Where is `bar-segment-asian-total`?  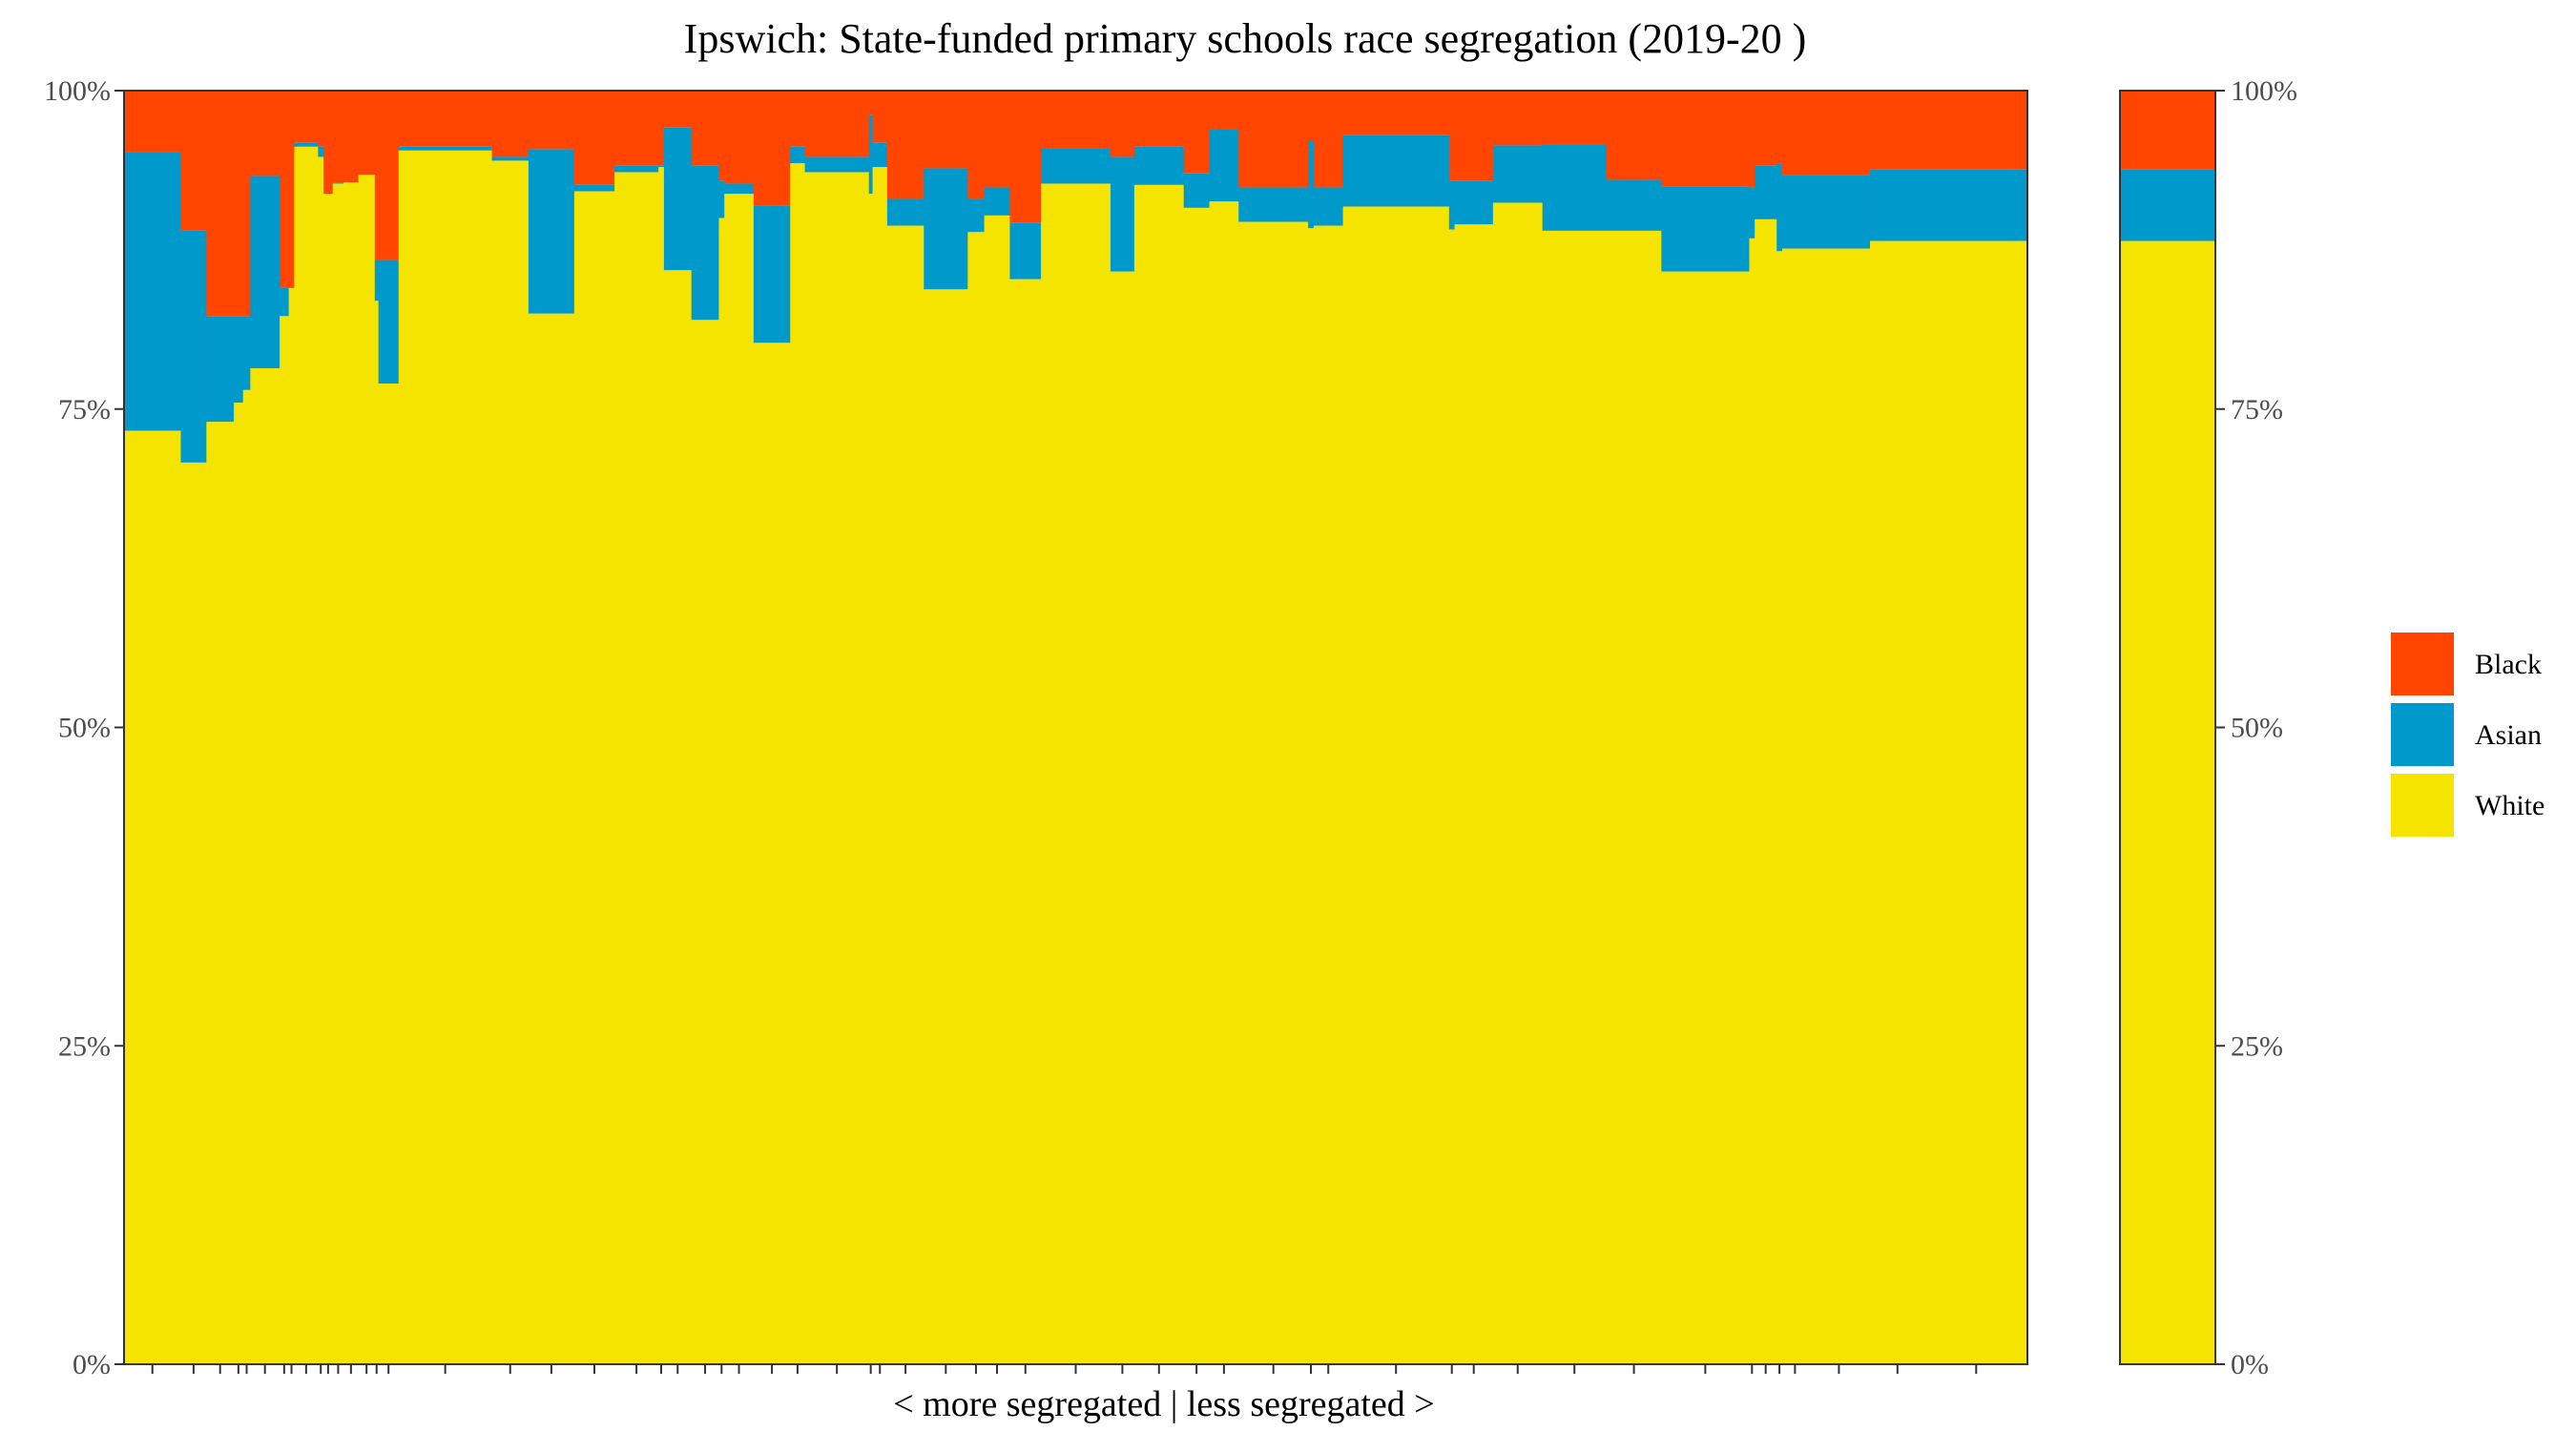
bar-segment-asian-total is located at coordinates (2168, 205).